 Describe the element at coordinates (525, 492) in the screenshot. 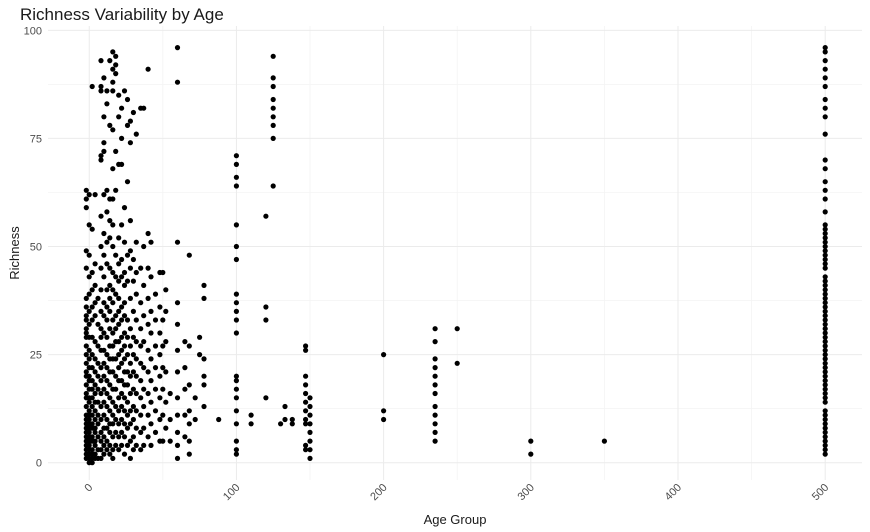

I see `x-tick-label: 300` at that location.